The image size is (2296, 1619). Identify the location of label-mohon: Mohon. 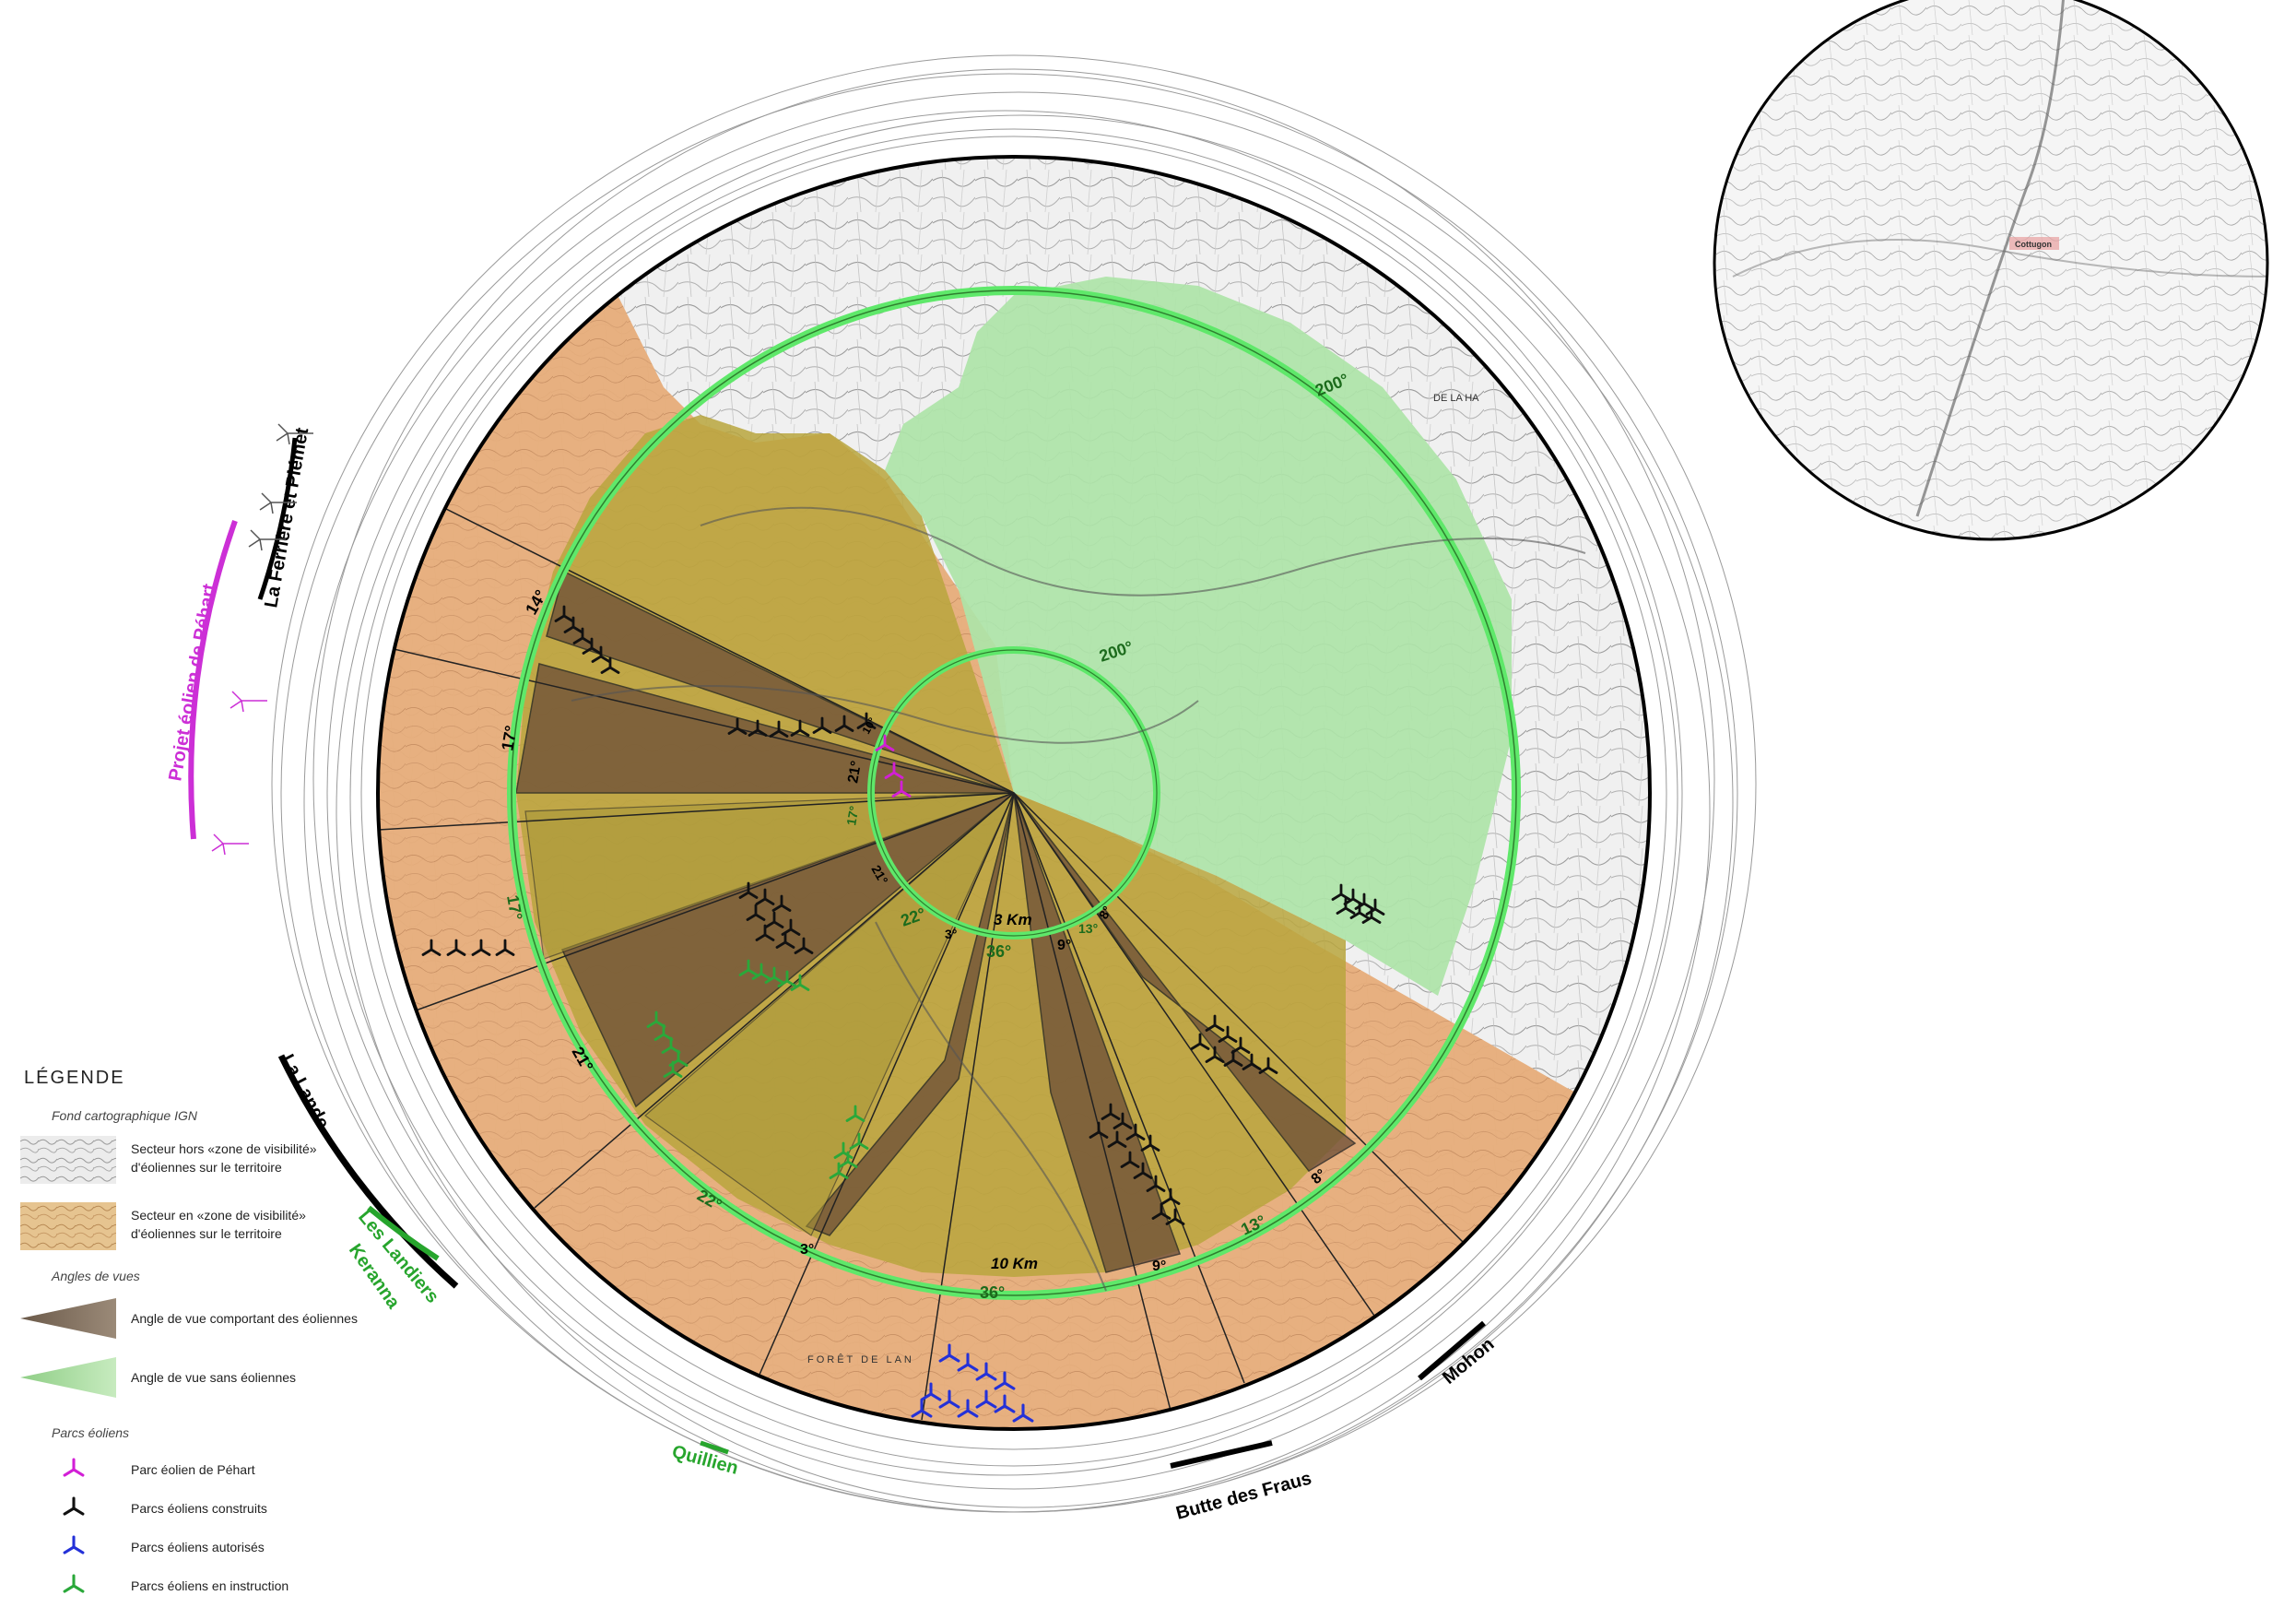
(1468, 1361).